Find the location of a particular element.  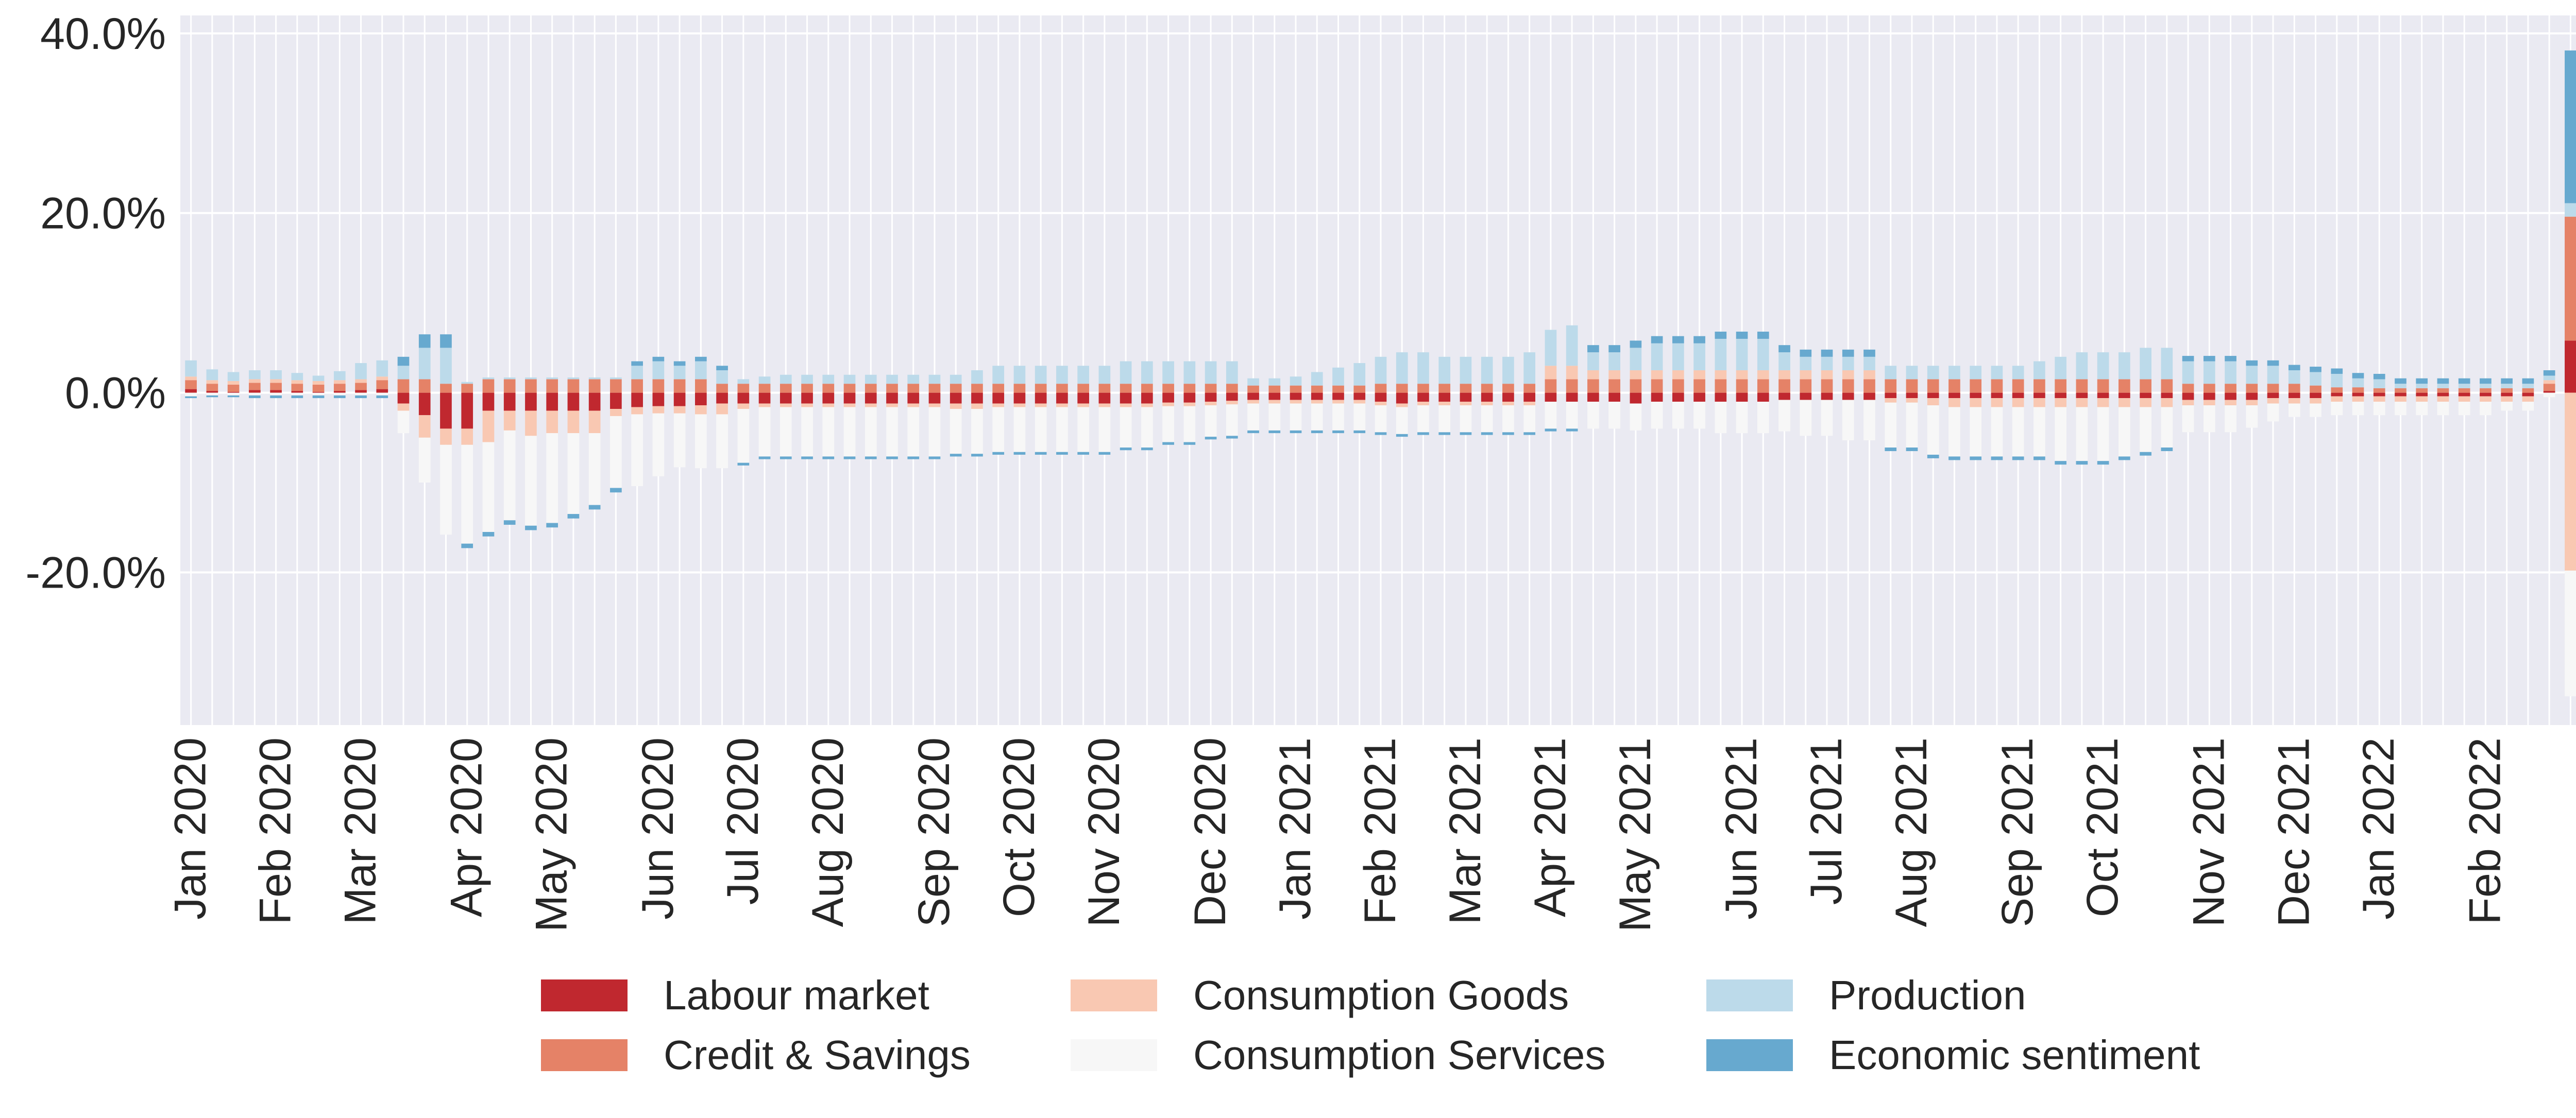

y-tick-label: 40.0% is located at coordinates (103, 34).